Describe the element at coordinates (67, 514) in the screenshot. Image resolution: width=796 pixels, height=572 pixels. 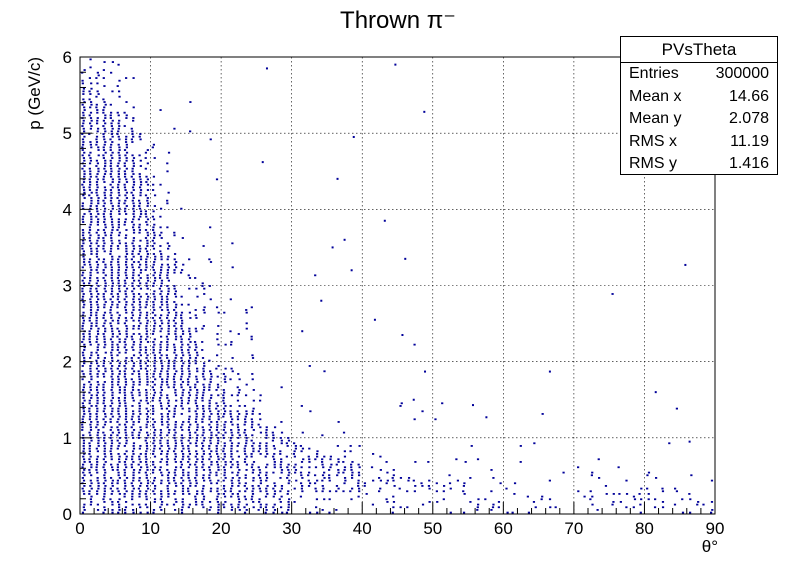
I see `y-tick-label: 0` at that location.